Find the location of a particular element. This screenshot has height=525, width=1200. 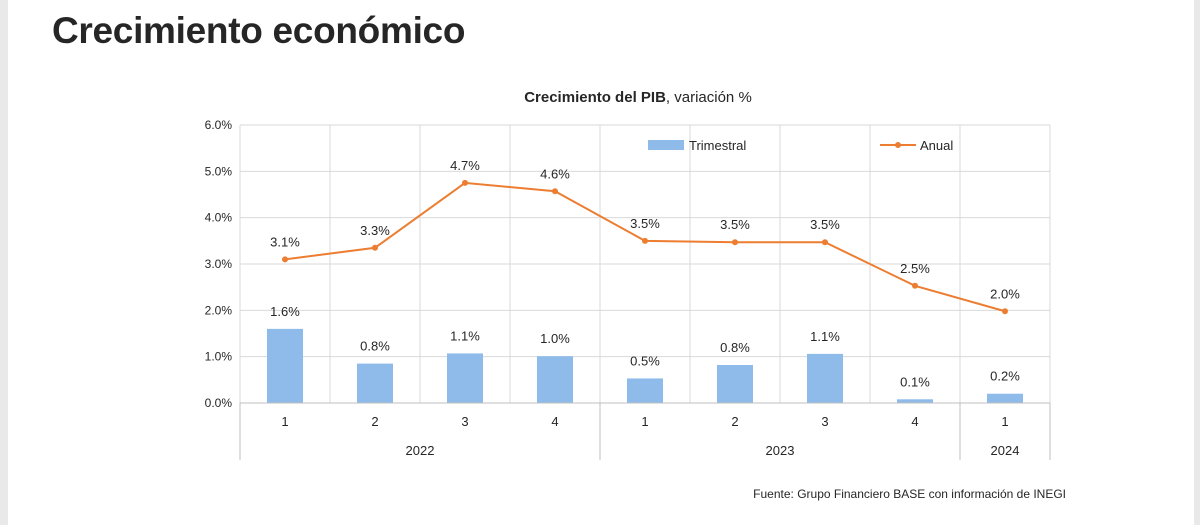

chart-title-bold: Crecimiento del PIB is located at coordinates (595, 97).